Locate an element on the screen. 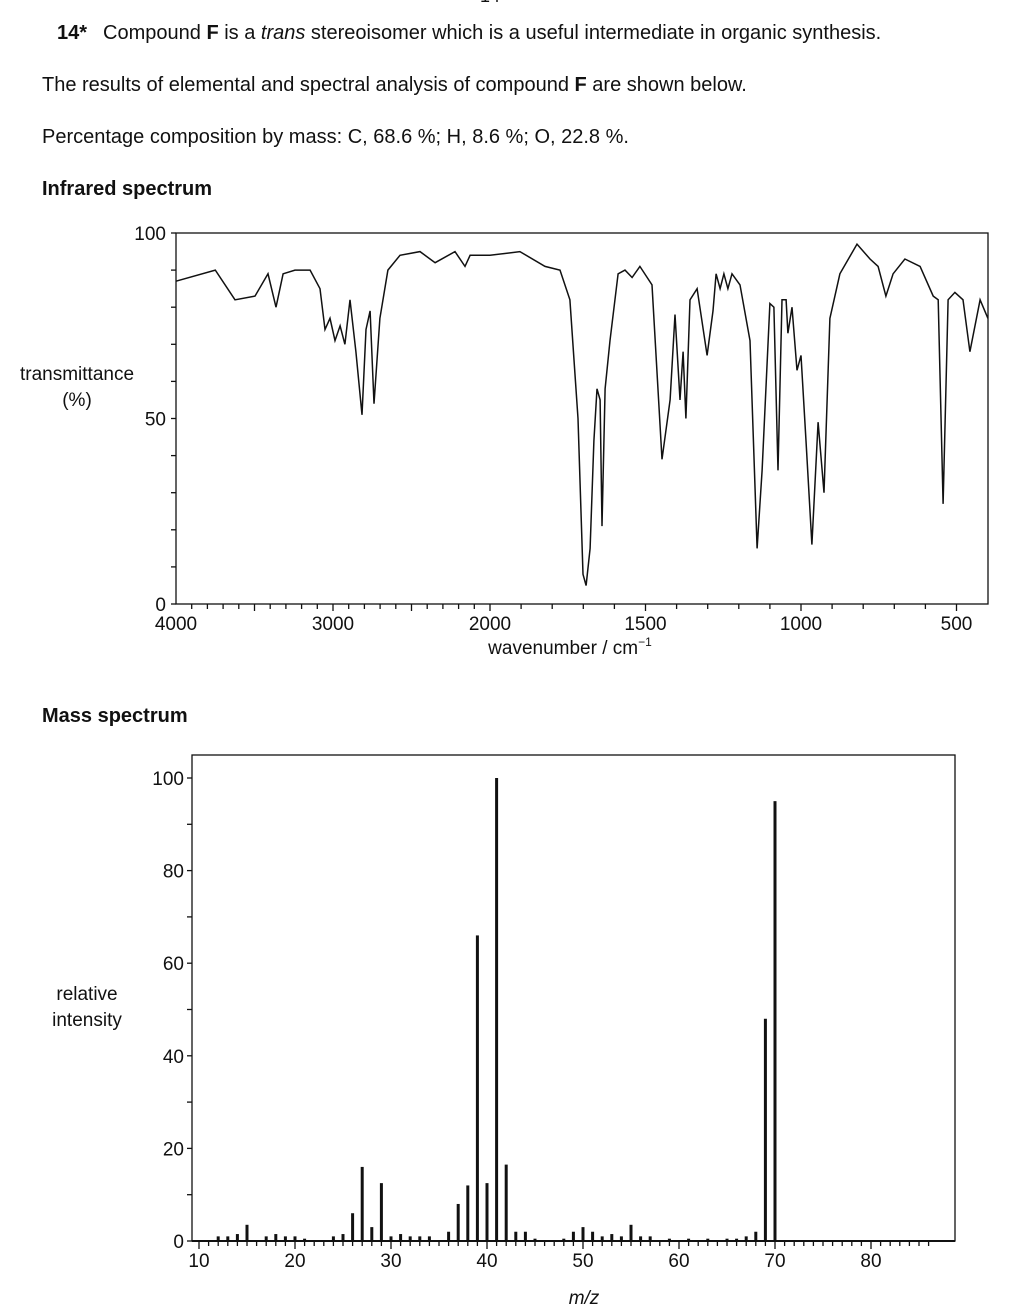 This screenshot has height=1306, width=1010. intro-post: are shown below. is located at coordinates (666, 85).